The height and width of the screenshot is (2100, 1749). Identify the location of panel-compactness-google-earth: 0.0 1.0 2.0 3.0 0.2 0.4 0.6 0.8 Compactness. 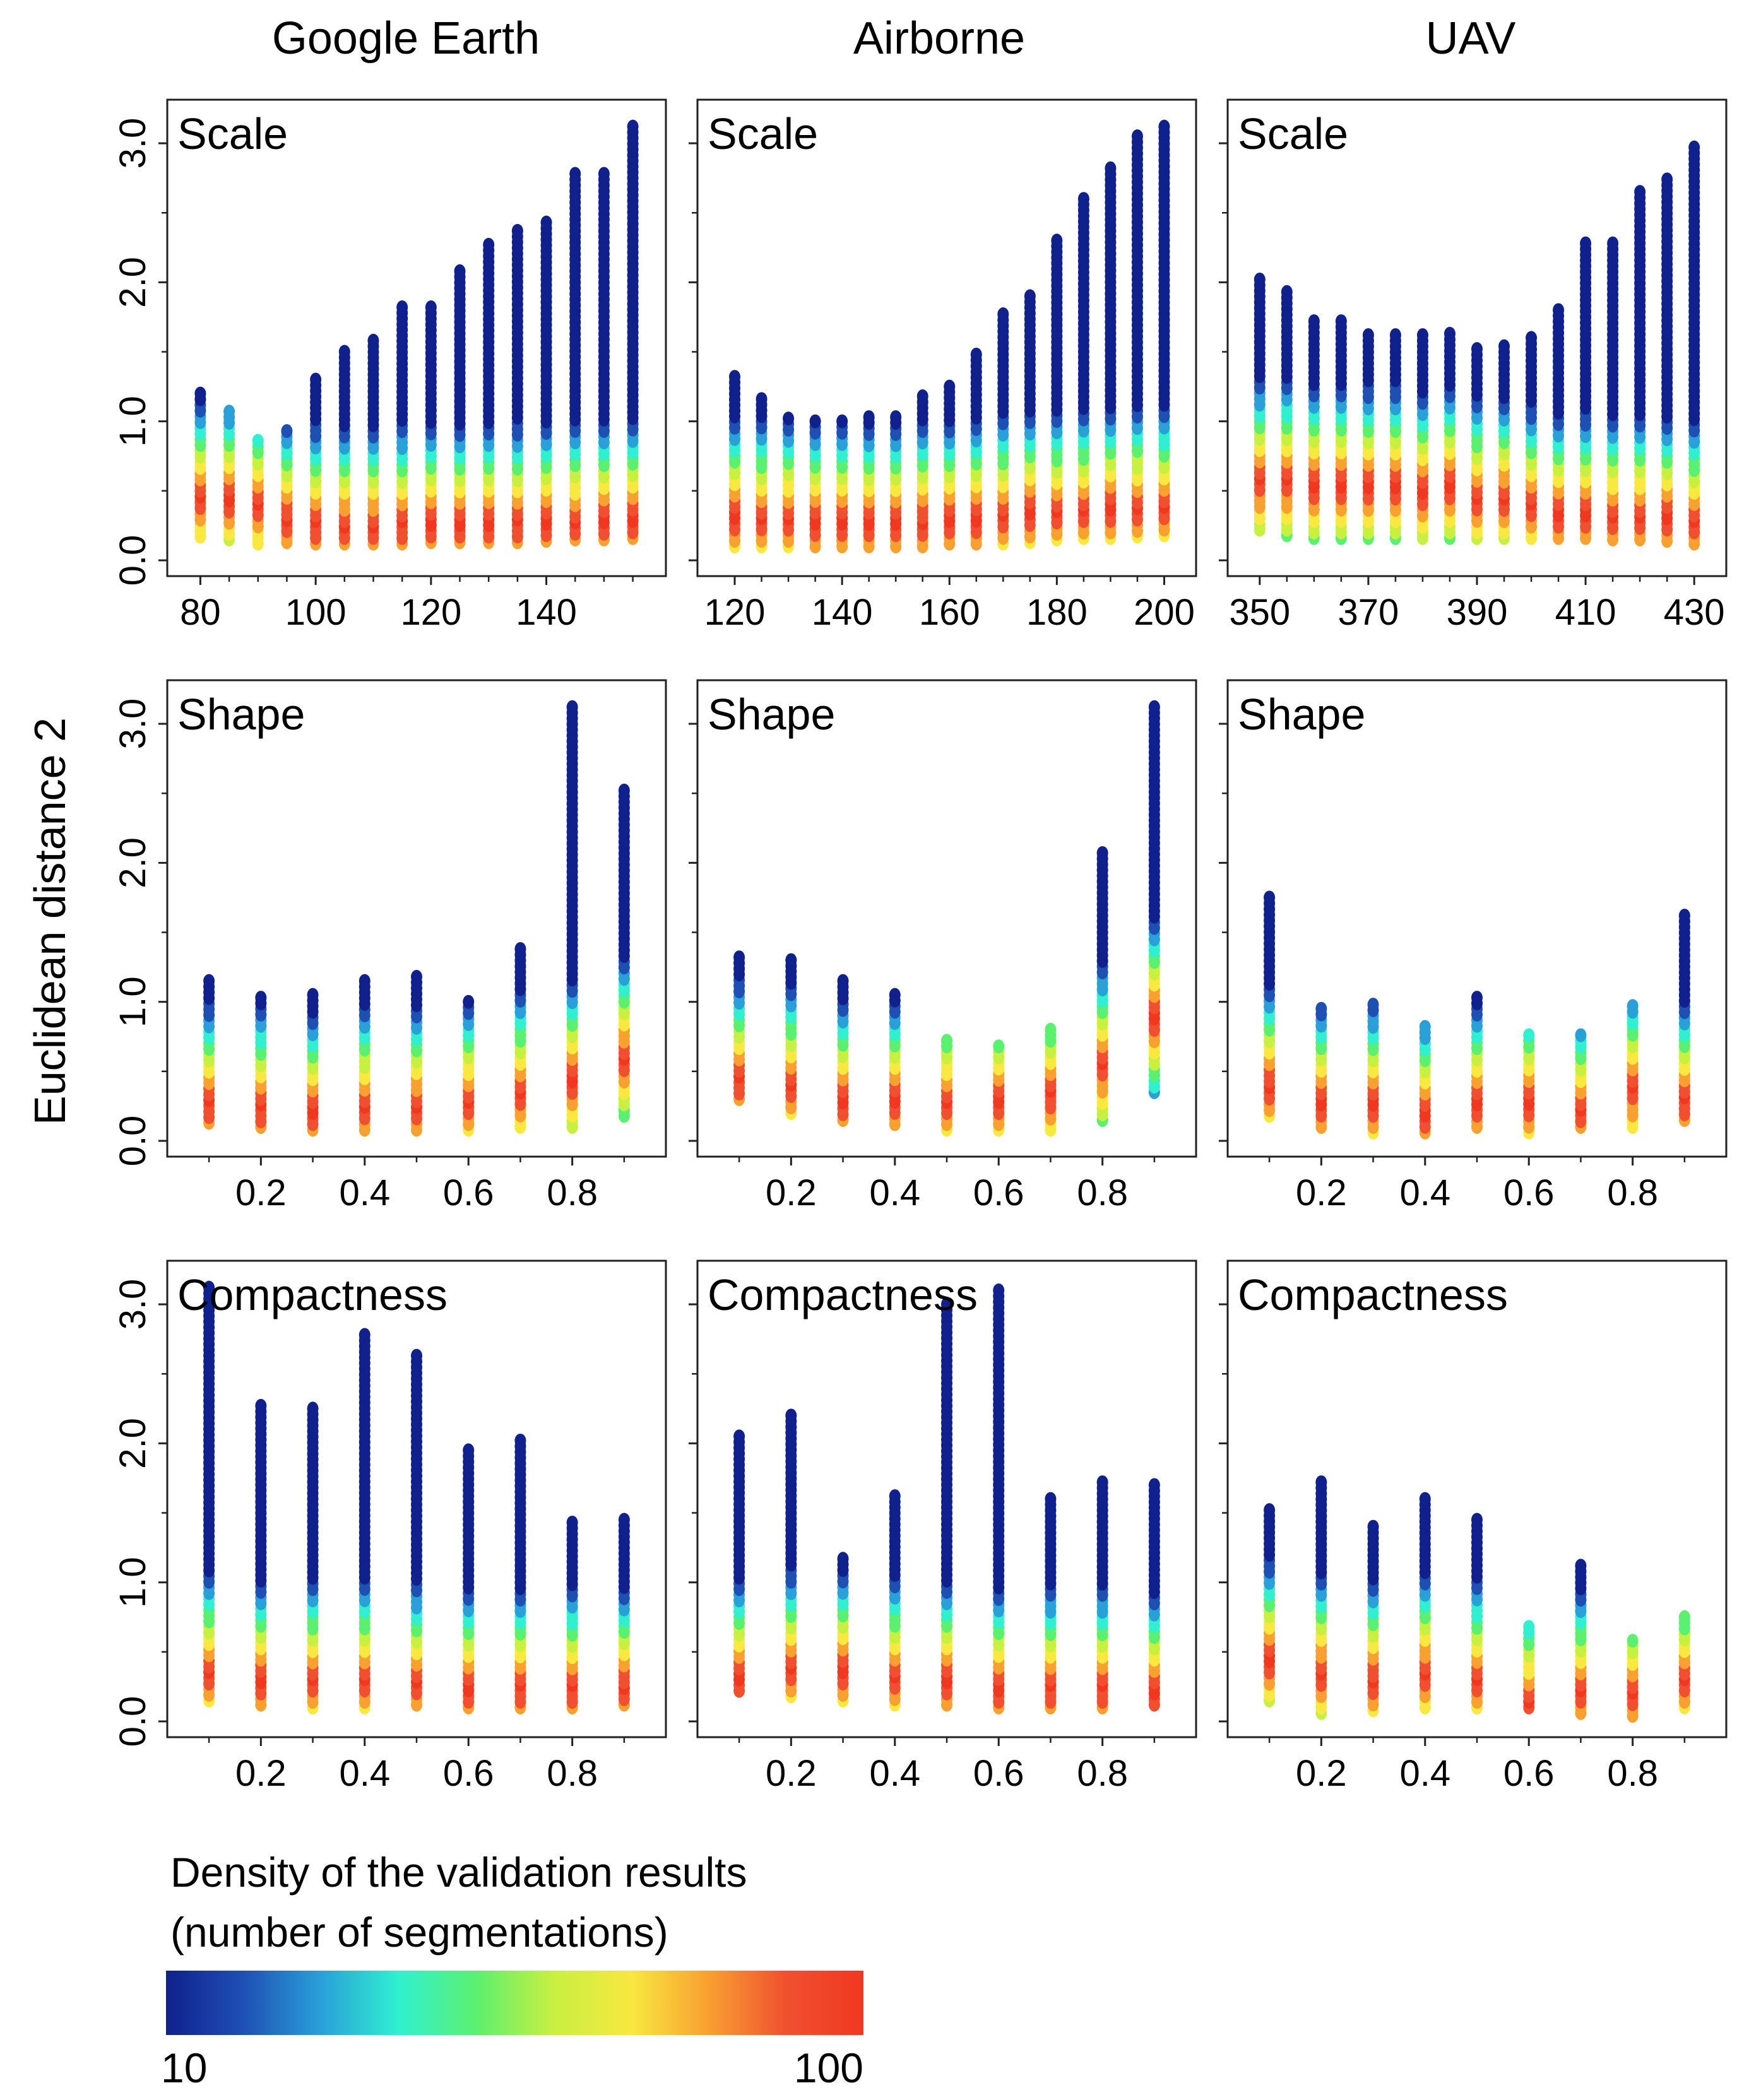
(389, 1527).